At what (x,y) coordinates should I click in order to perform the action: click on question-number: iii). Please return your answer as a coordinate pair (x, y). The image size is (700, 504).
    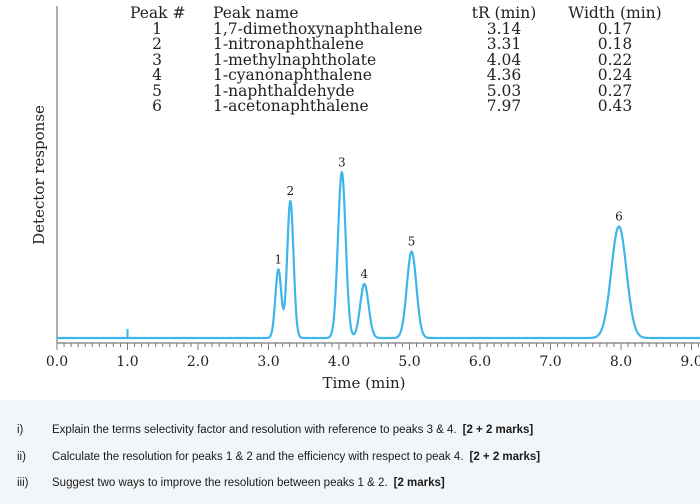
    Looking at the image, I should click on (23, 483).